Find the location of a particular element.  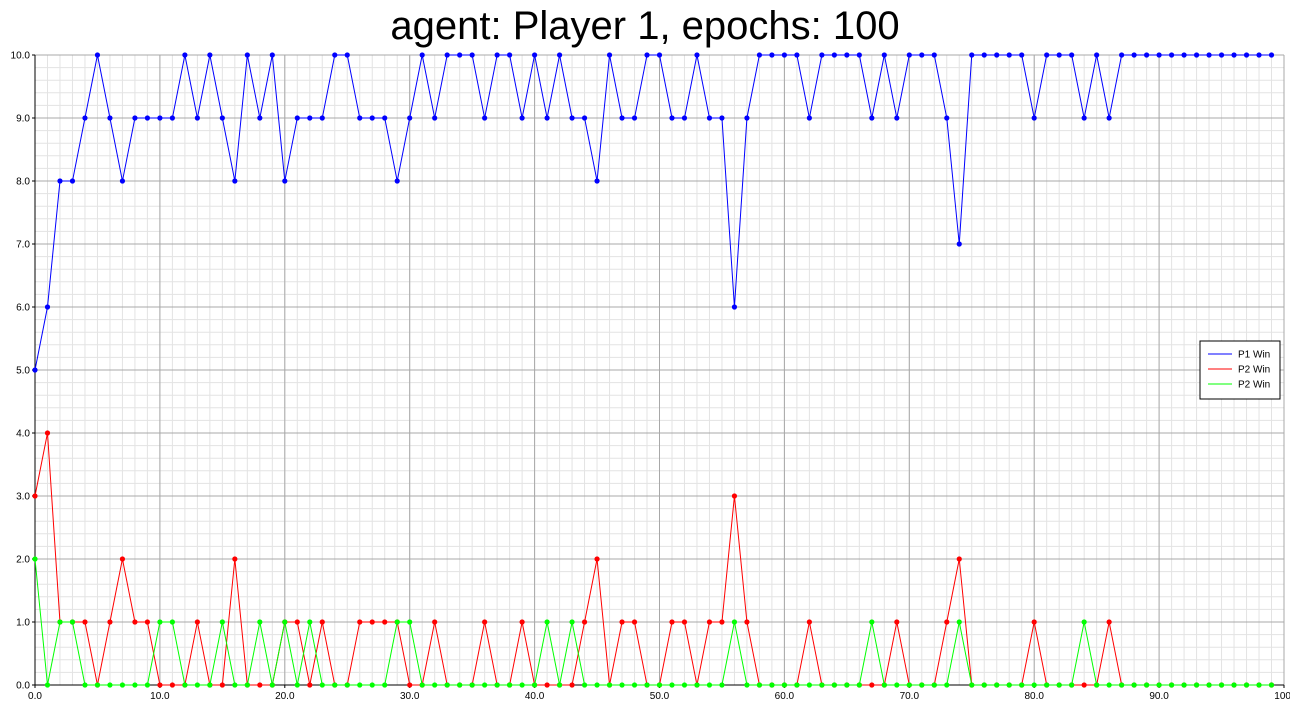

y-tick-label: 10.0 is located at coordinates (21, 56).